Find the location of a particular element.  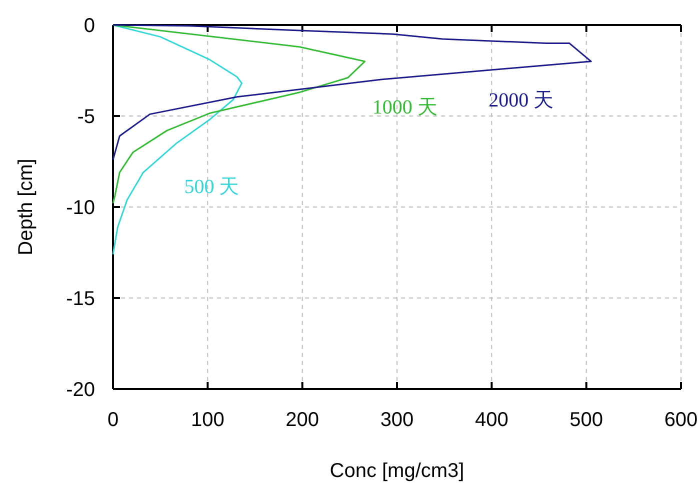

x-tick-label: 600 is located at coordinates (681, 420).